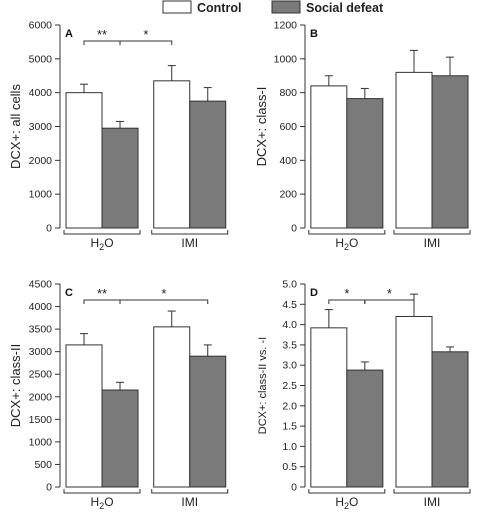 Image resolution: width=480 pixels, height=512 pixels. I want to click on y-tick-label: 4500, so click(41, 285).